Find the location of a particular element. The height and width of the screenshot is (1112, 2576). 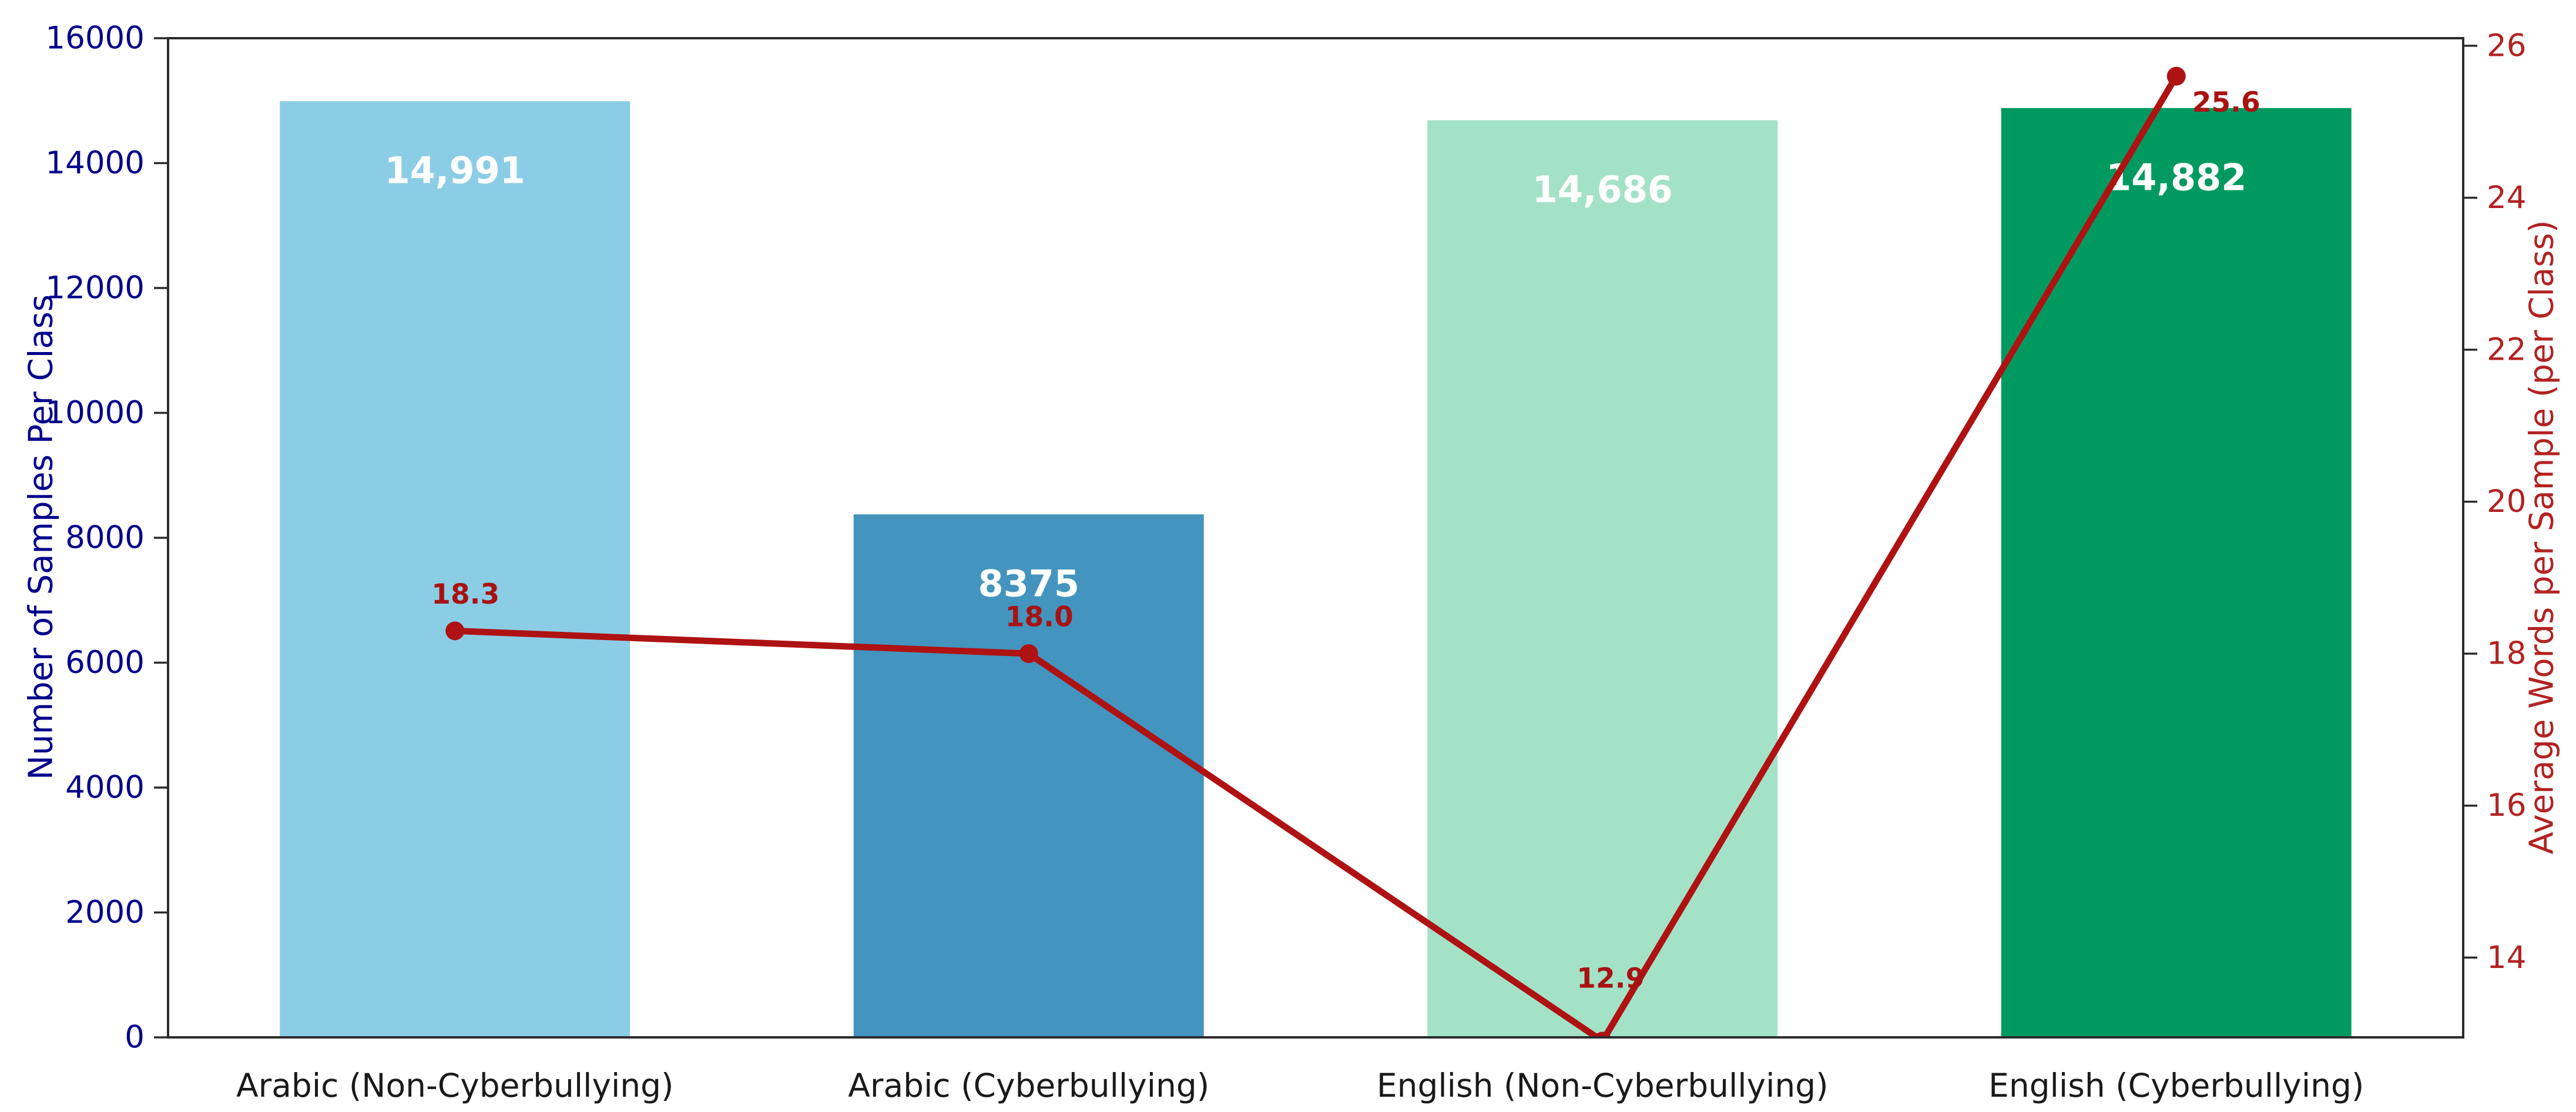

x-tick-label-0: Arabic (Non-Cyberbullying) is located at coordinates (455, 1085).